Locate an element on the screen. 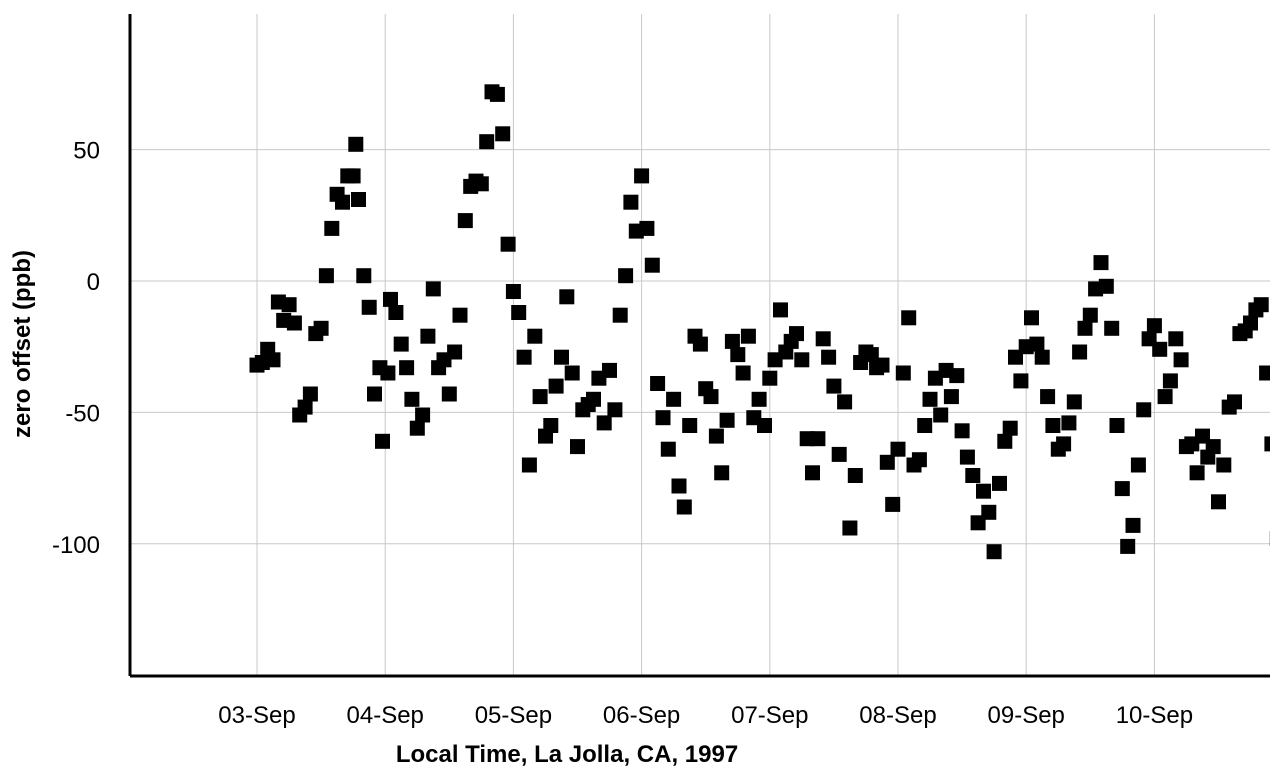 The height and width of the screenshot is (776, 1270). x-tick-label: 05-Sep is located at coordinates (513, 715).